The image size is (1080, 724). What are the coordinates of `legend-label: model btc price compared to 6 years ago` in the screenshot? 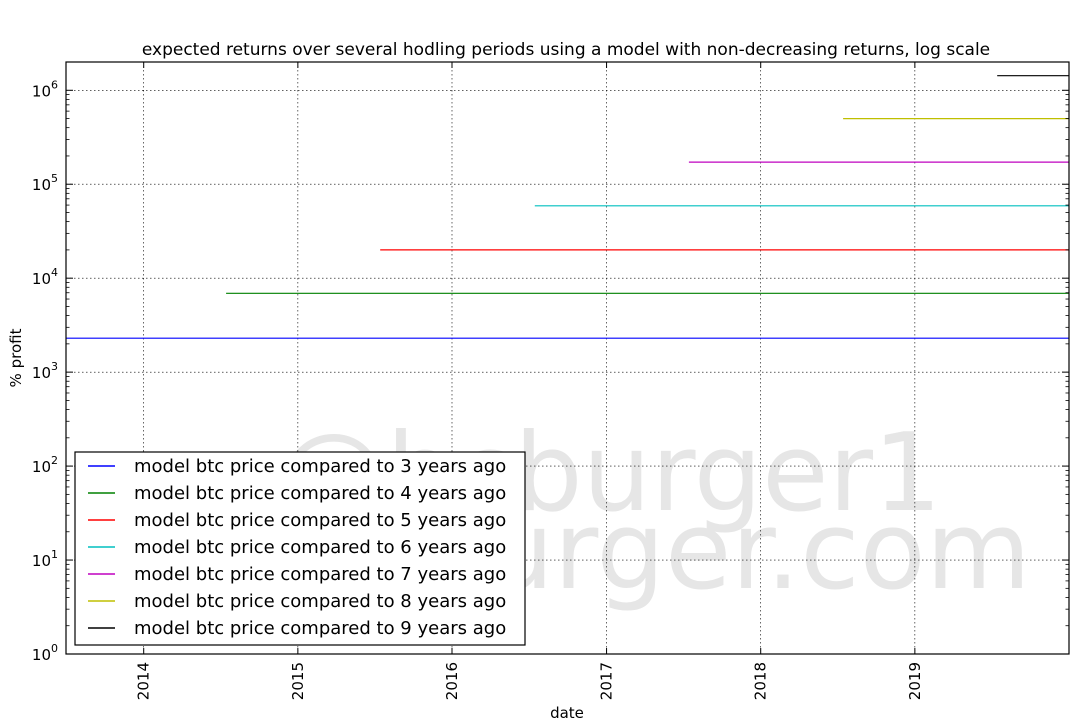 It's located at (320, 547).